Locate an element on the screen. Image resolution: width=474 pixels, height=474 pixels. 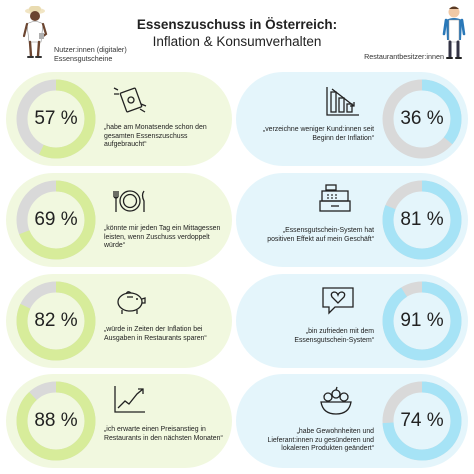
donut-chart: 91 % is located at coordinates (422, 321).